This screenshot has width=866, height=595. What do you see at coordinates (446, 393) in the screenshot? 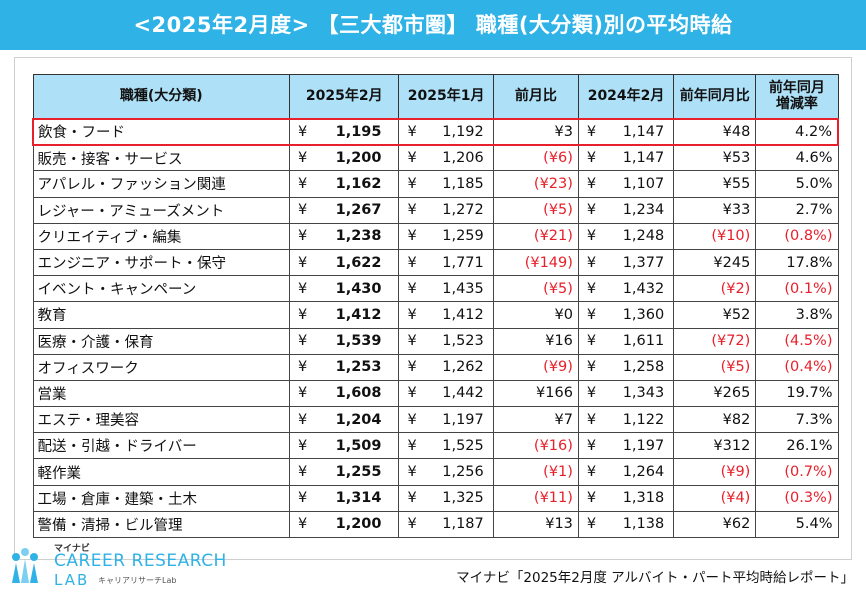
I see `cell-prev-month: ¥1,442` at bounding box center [446, 393].